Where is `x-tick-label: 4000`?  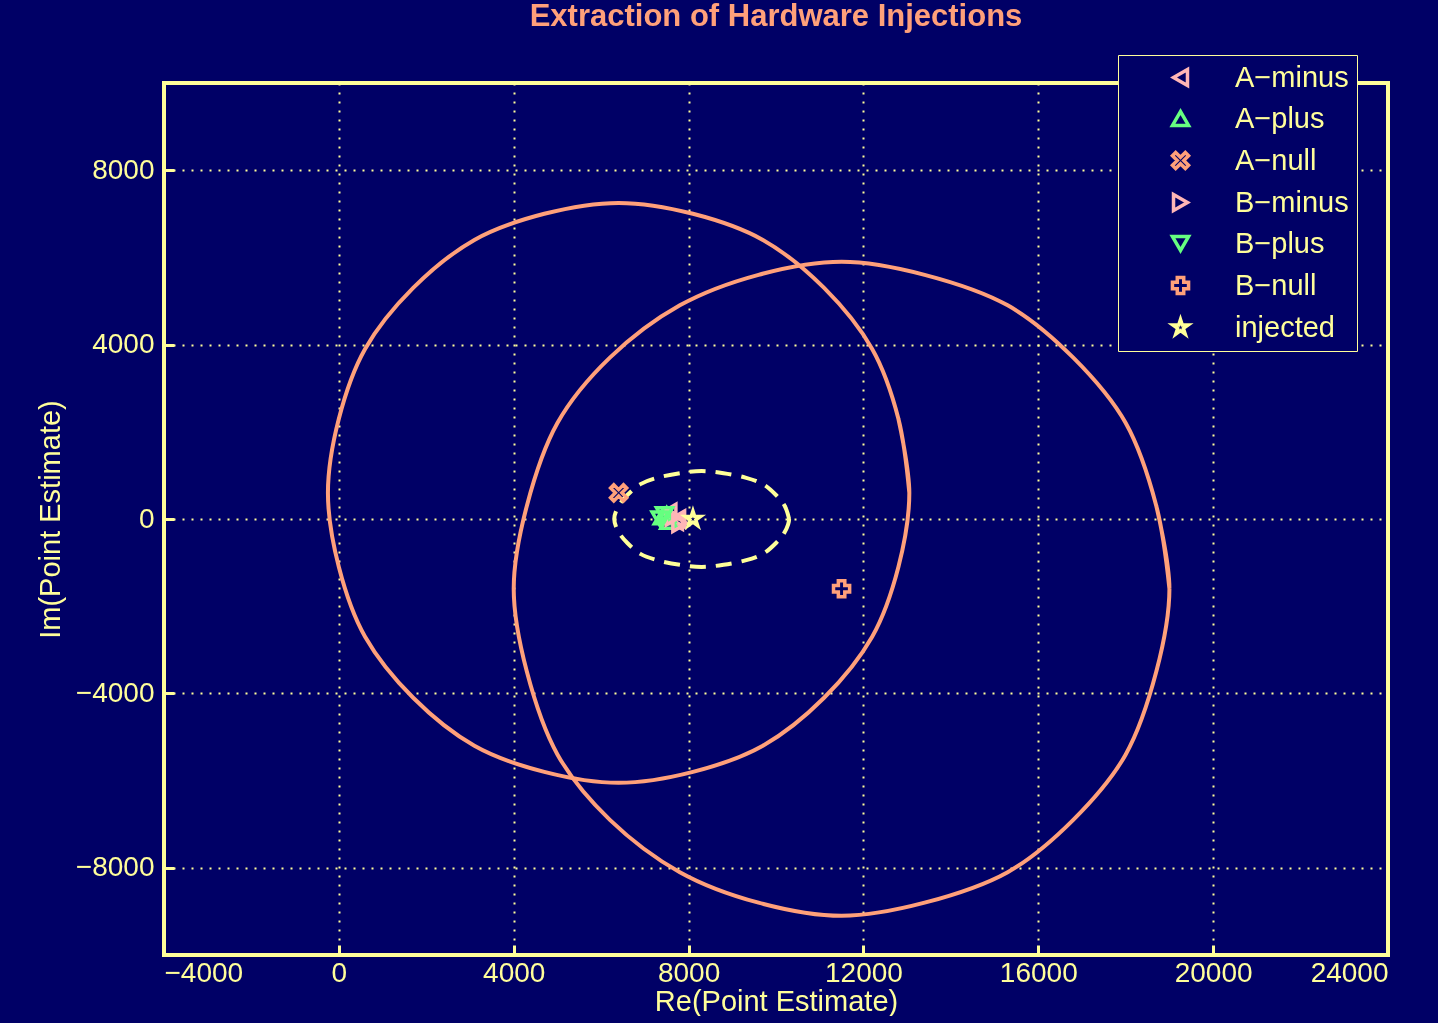
x-tick-label: 4000 is located at coordinates (514, 972).